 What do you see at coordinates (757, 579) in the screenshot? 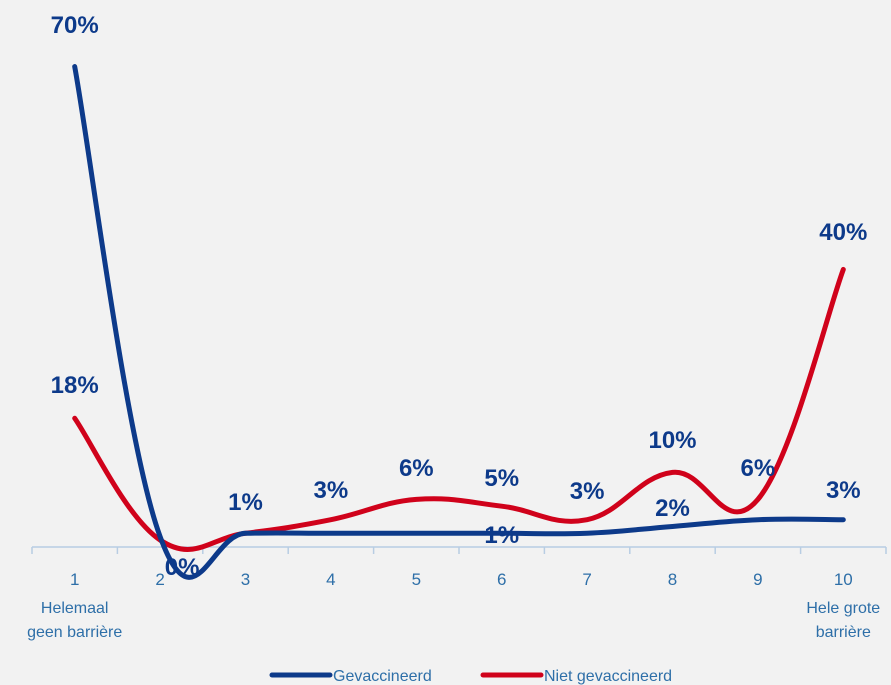
I see `x-tick-label: 9` at bounding box center [757, 579].